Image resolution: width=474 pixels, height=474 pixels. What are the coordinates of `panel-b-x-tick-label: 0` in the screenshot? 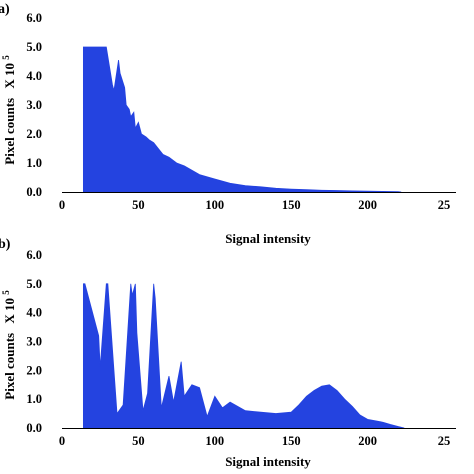 It's located at (62, 441).